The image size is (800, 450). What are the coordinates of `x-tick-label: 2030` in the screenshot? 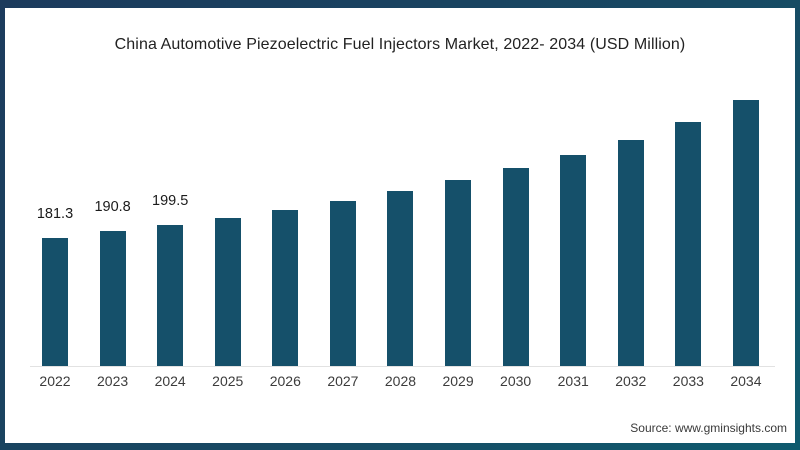 It's located at (516, 381).